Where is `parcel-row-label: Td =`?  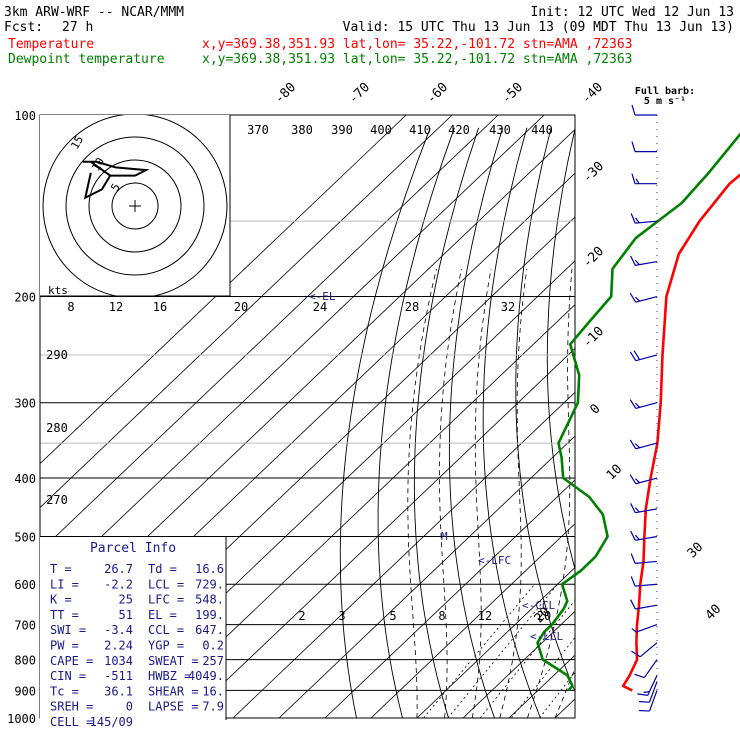
parcel-row-label: Td = is located at coordinates (162, 569).